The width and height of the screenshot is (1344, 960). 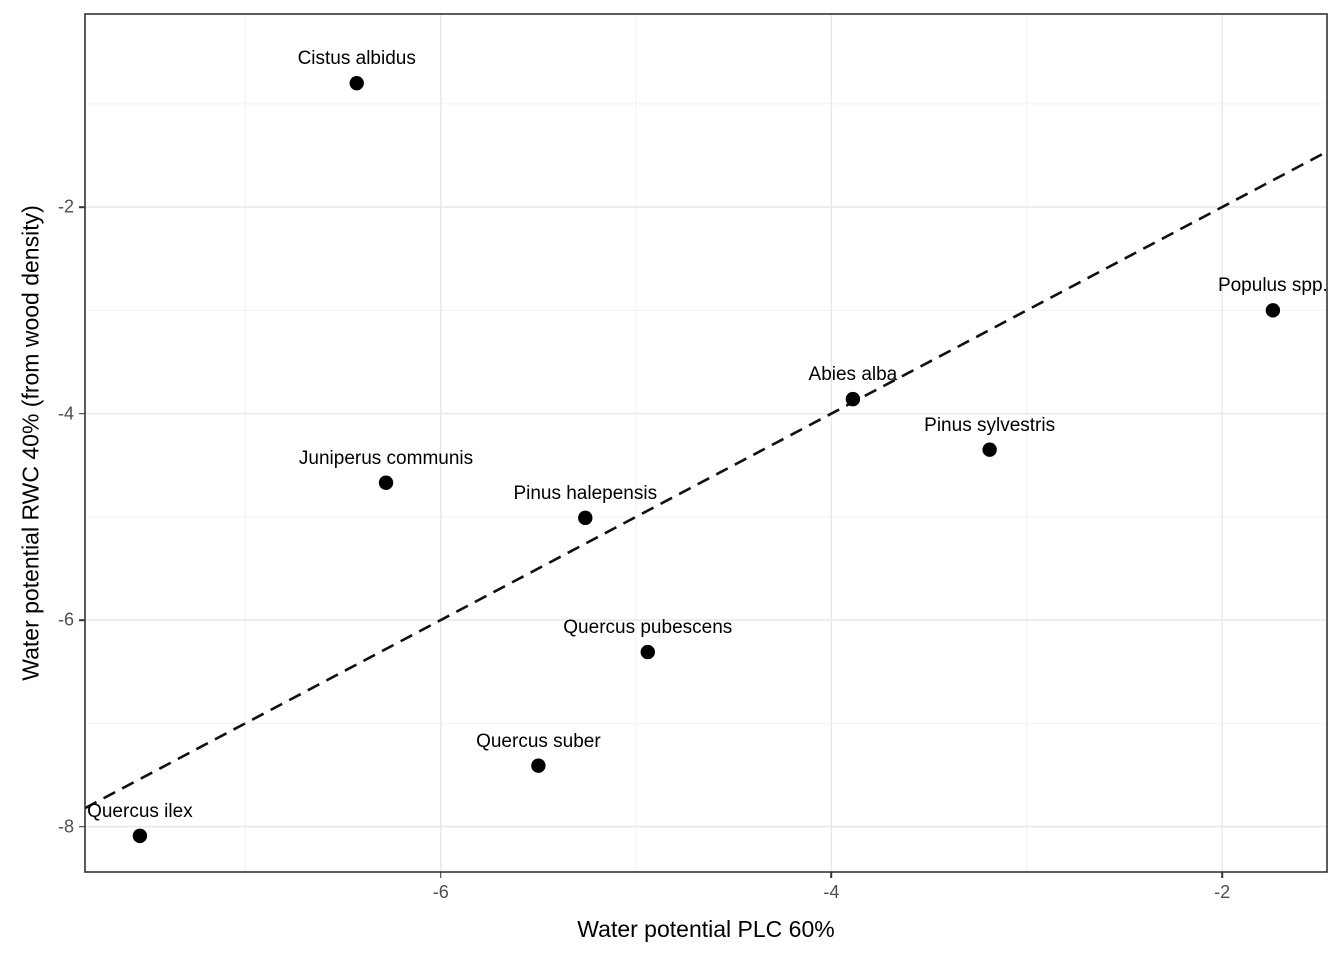 What do you see at coordinates (65, 826) in the screenshot?
I see `y-axis-tick-label: -8` at bounding box center [65, 826].